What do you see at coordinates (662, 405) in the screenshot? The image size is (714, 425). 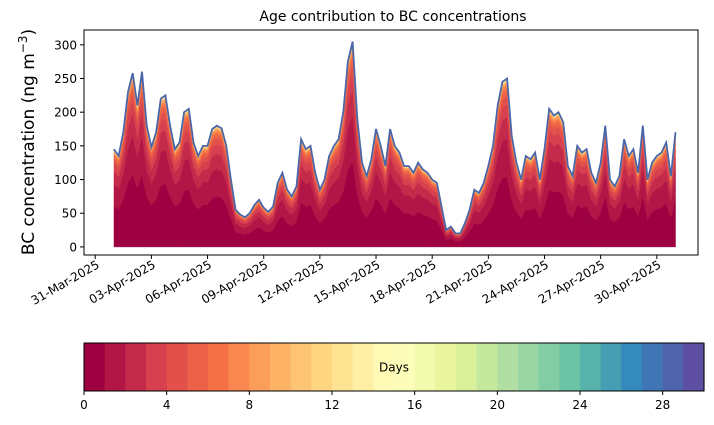 I see `colorbar-tick-label: 28` at bounding box center [662, 405].